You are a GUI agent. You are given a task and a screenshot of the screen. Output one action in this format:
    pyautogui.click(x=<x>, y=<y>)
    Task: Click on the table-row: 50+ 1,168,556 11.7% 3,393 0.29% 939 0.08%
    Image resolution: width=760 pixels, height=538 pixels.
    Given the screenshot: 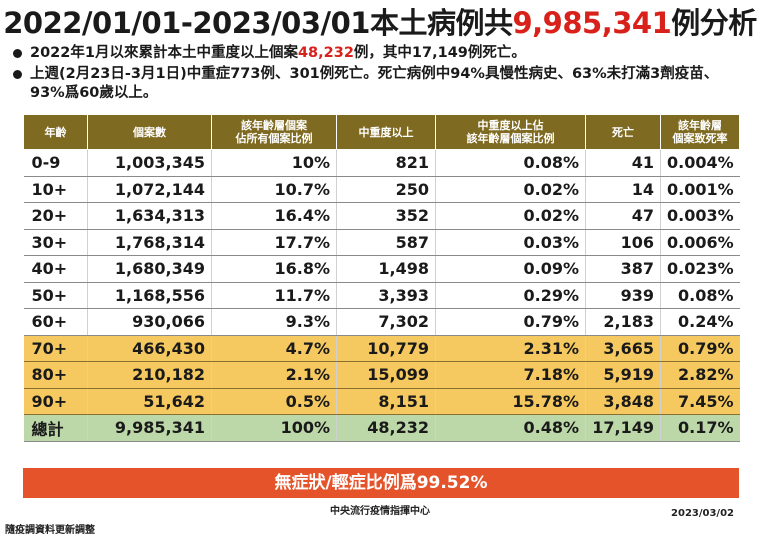 What is the action you would take?
    pyautogui.click(x=381, y=295)
    